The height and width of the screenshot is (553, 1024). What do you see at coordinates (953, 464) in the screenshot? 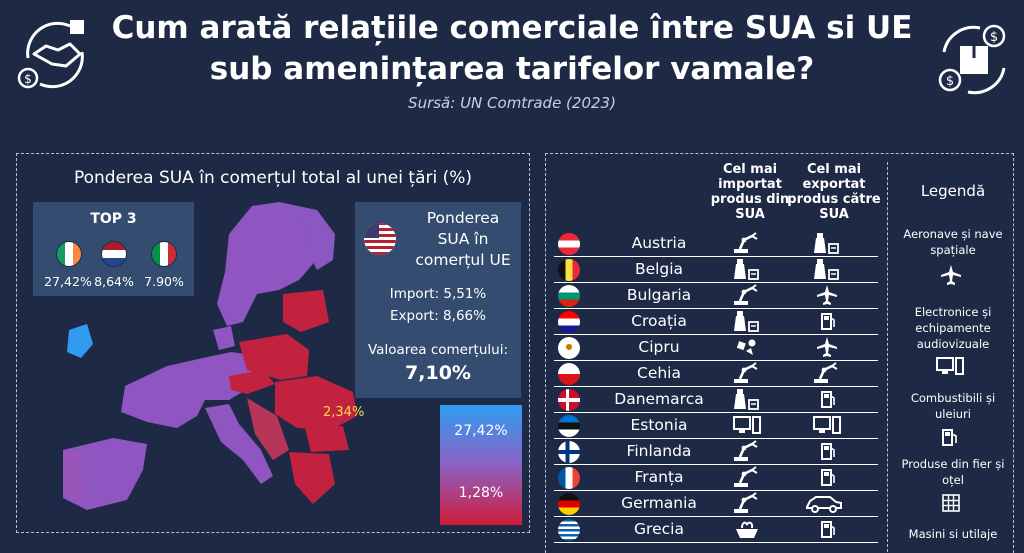
I see `legend-label-line: Produse din fier și` at bounding box center [953, 464].